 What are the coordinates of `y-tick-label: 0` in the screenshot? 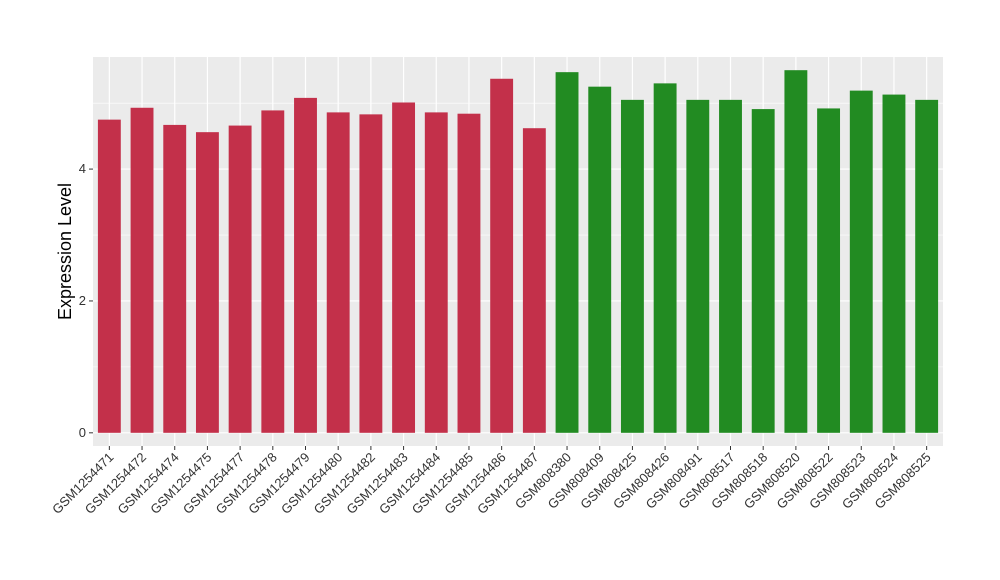 It's located at (82, 432).